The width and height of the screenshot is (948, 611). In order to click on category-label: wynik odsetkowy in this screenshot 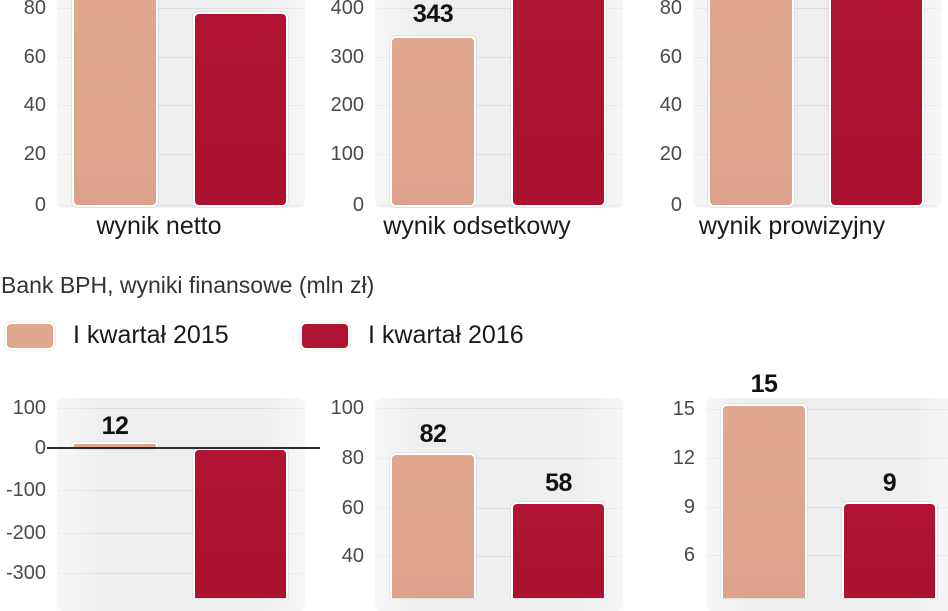, I will do `click(477, 226)`.